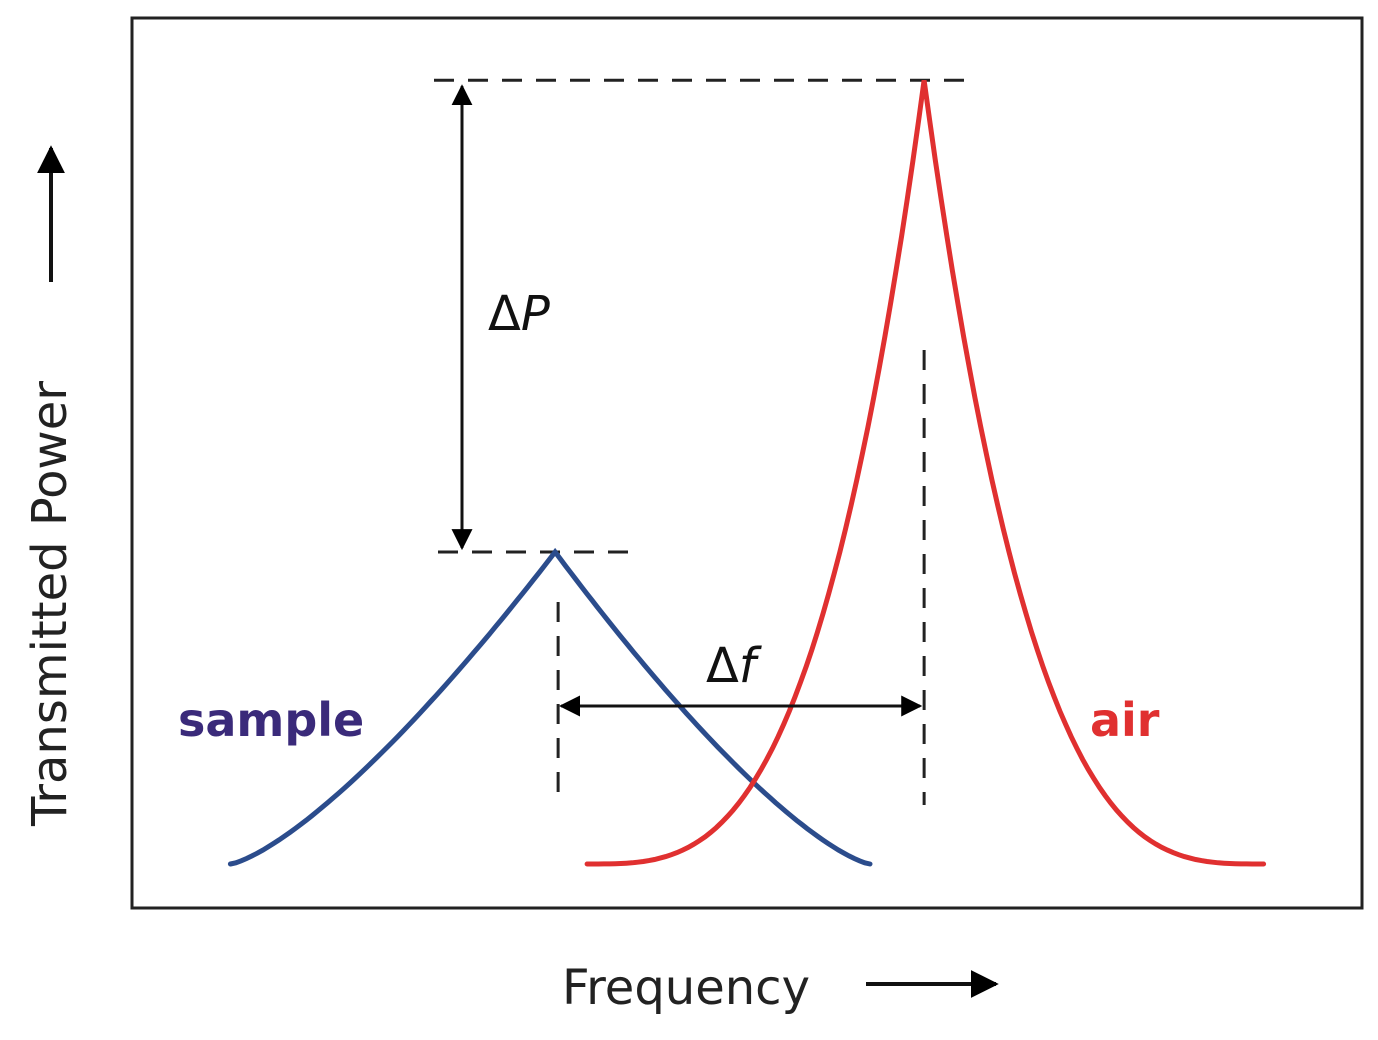 Image resolution: width=1378 pixels, height=1040 pixels. Describe the element at coordinates (734, 666) in the screenshot. I see `delta-f-label: Δf` at that location.